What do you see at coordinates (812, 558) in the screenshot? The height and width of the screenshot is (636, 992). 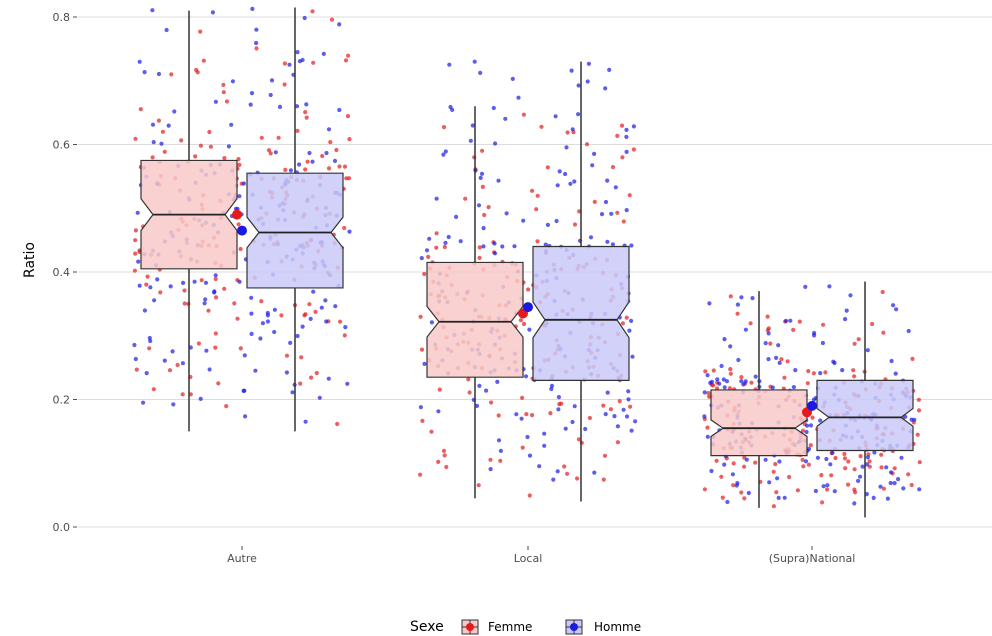 I see `x-tick-label: (Supra)National` at bounding box center [812, 558].